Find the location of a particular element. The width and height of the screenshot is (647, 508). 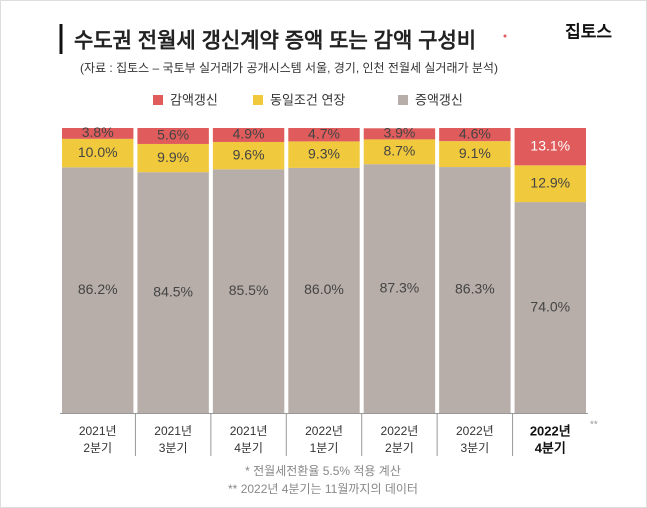

value-label: 86.3% is located at coordinates (475, 289).